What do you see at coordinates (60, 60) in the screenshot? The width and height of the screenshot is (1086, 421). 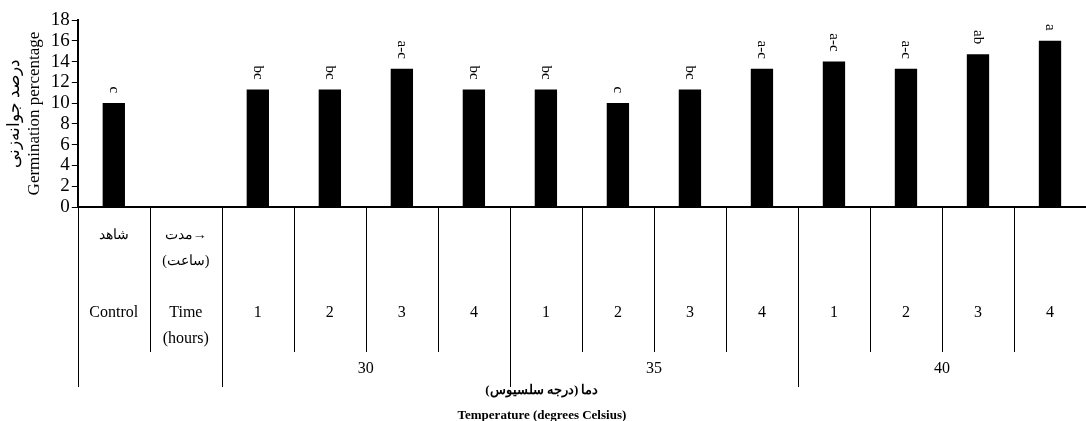 I see `y-tick-label: 14` at bounding box center [60, 60].